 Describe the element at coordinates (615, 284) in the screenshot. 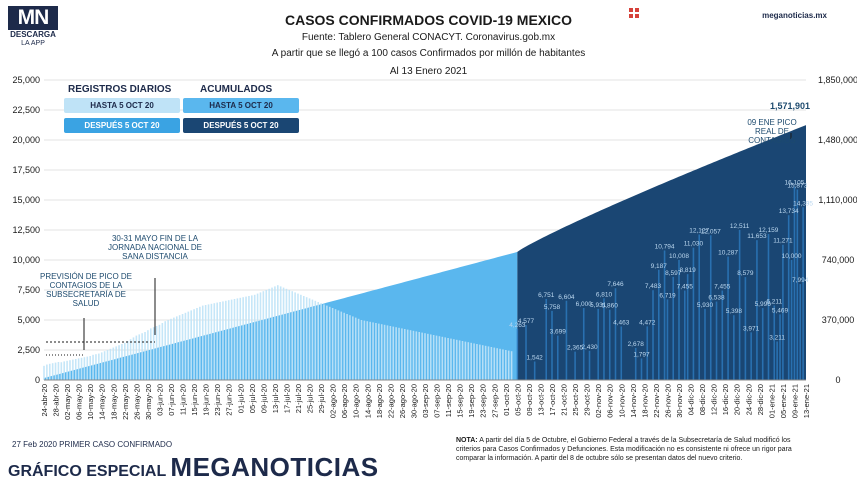

I see `daily-value-label: 7,646` at that location.